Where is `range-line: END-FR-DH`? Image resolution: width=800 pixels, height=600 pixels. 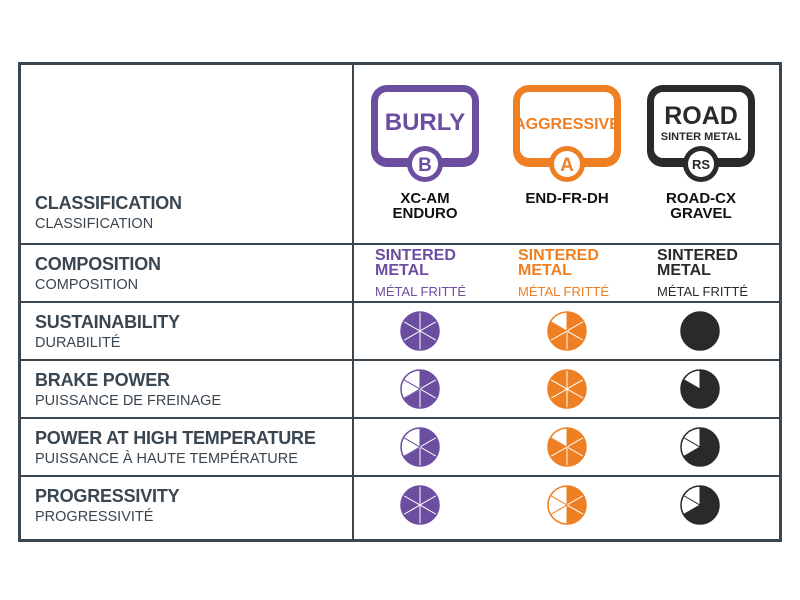
range-line: END-FR-DH is located at coordinates (567, 198).